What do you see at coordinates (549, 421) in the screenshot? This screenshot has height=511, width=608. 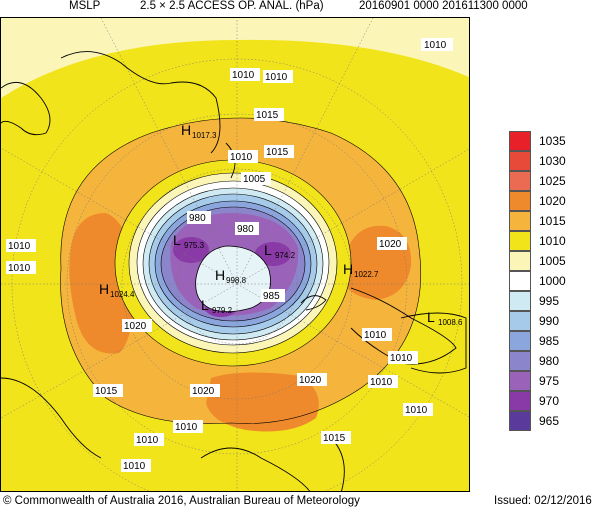 I see `legend-level-label: 965` at bounding box center [549, 421].